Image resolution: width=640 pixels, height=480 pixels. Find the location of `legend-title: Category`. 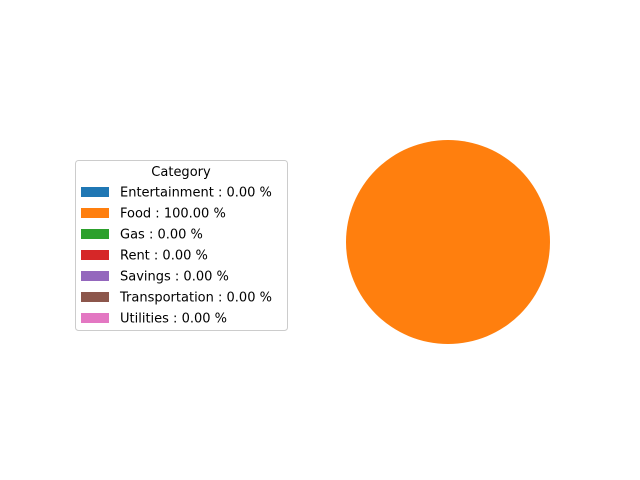

legend-title: Category is located at coordinates (181, 172).